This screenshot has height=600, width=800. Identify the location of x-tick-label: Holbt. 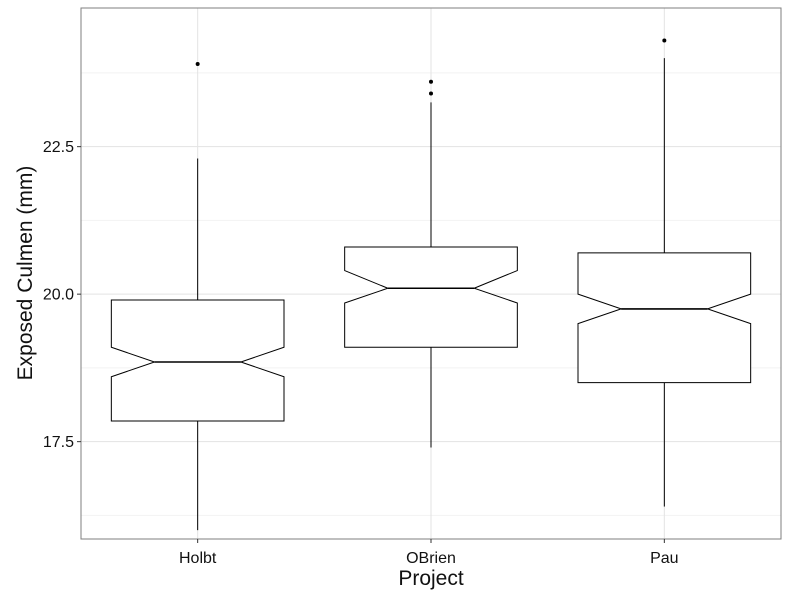
(198, 558).